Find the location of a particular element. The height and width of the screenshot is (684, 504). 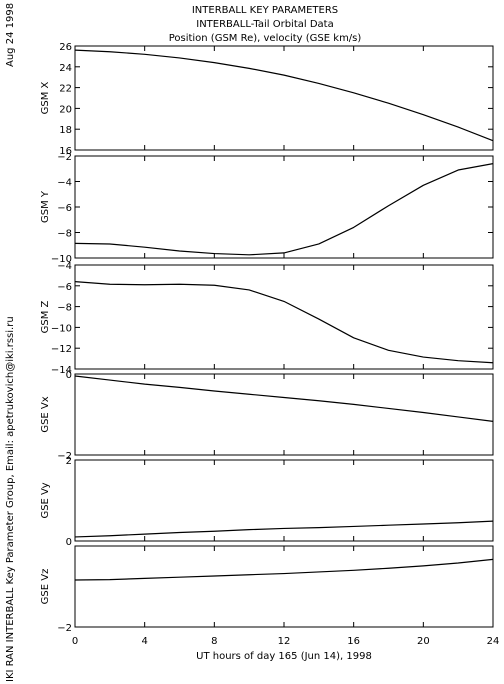

x-tick-label: 8 is located at coordinates (214, 641).